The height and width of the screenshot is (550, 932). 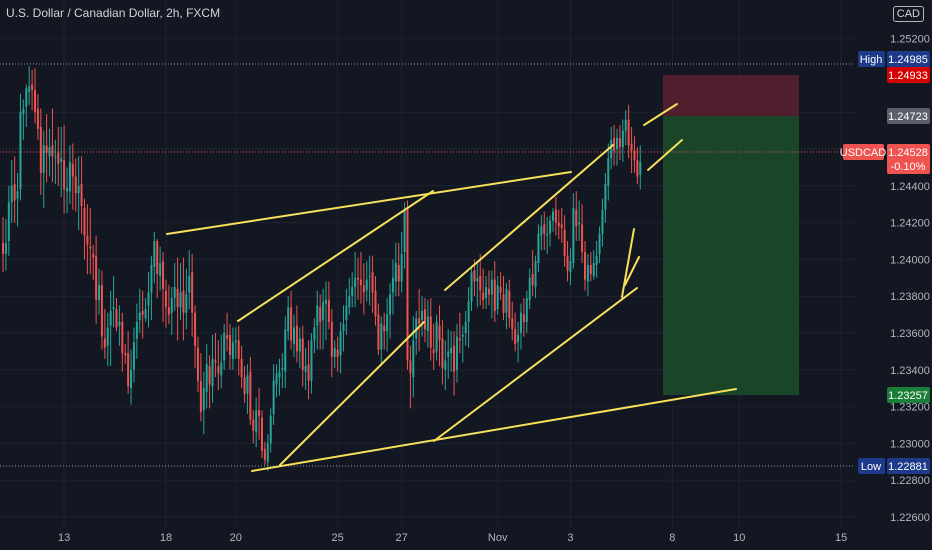 I want to click on price-axis, so click(x=893, y=264).